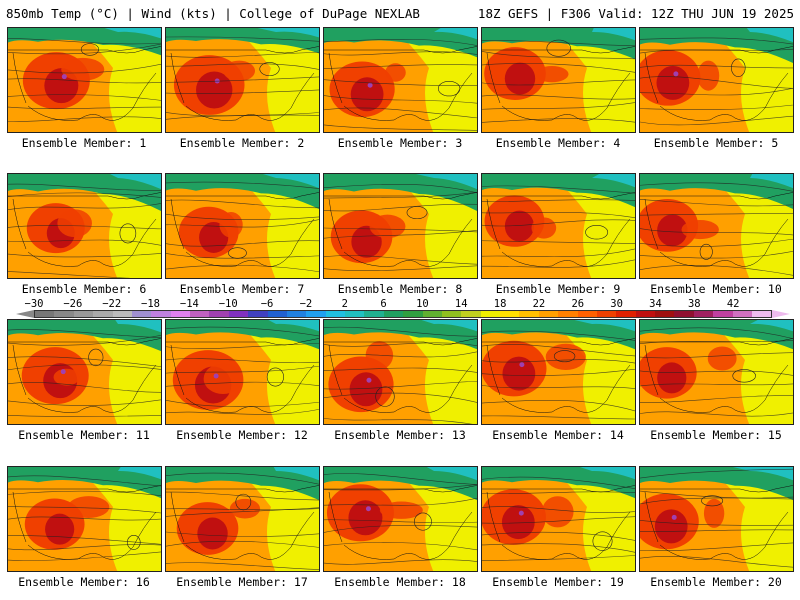 This screenshot has height=600, width=800. Describe the element at coordinates (716, 143) in the screenshot. I see `ensemble-member-caption: Ensemble Member: 5` at that location.